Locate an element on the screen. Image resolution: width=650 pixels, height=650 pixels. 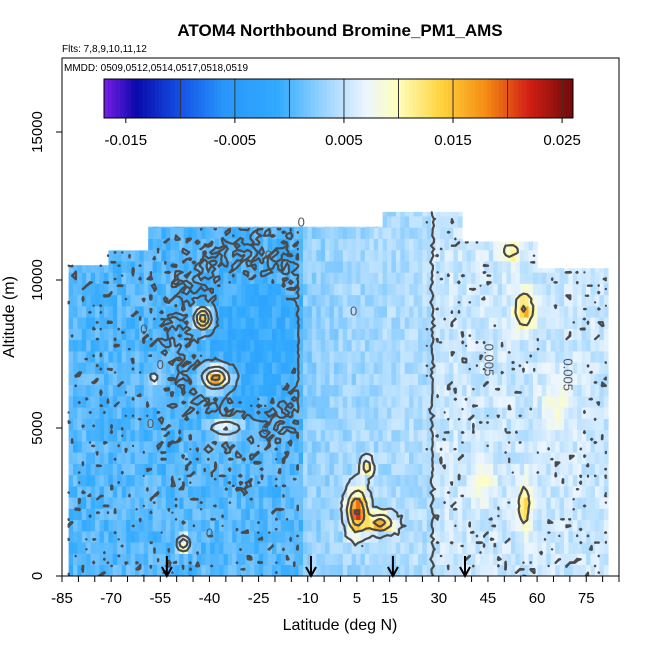
sample-marker-arrow is located at coordinates (465, 572).